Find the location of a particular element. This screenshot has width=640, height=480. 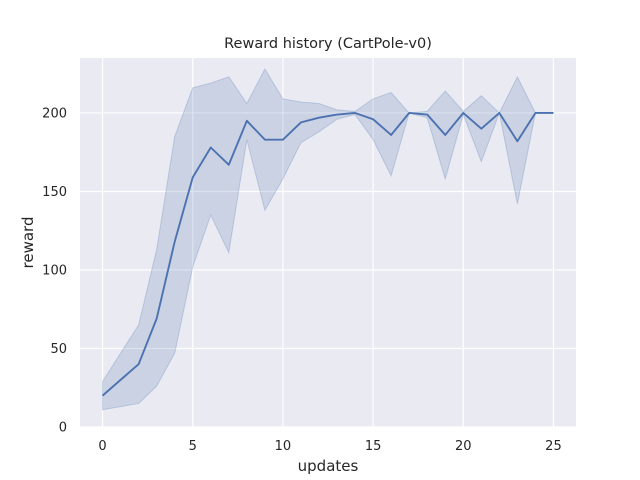

y-tick-label: 200 is located at coordinates (54, 113).